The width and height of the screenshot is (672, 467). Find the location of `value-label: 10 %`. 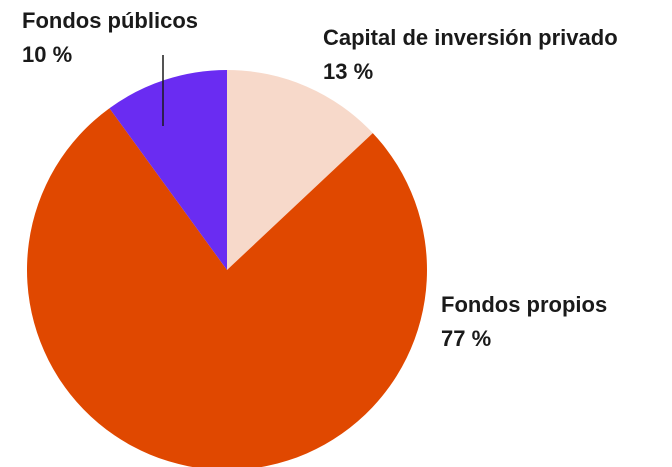

value-label: 10 % is located at coordinates (47, 54).